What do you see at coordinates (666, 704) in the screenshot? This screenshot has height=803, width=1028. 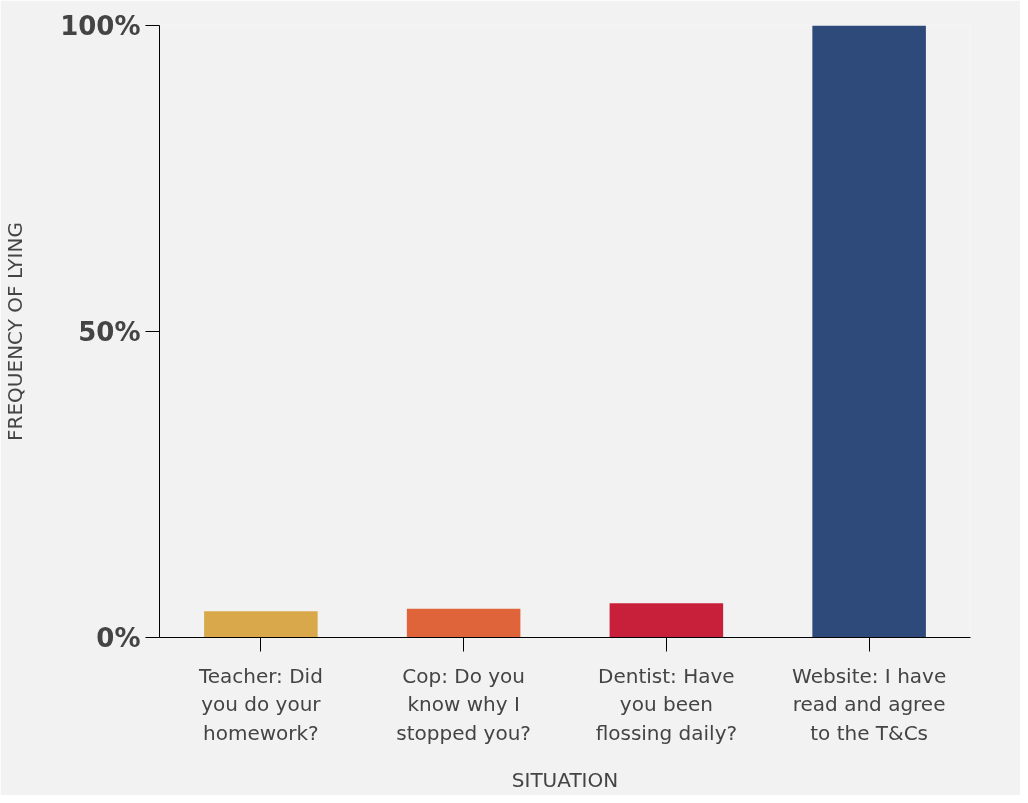 I see `x-tick-label: Dentist: Have you been flossing daily?` at bounding box center [666, 704].